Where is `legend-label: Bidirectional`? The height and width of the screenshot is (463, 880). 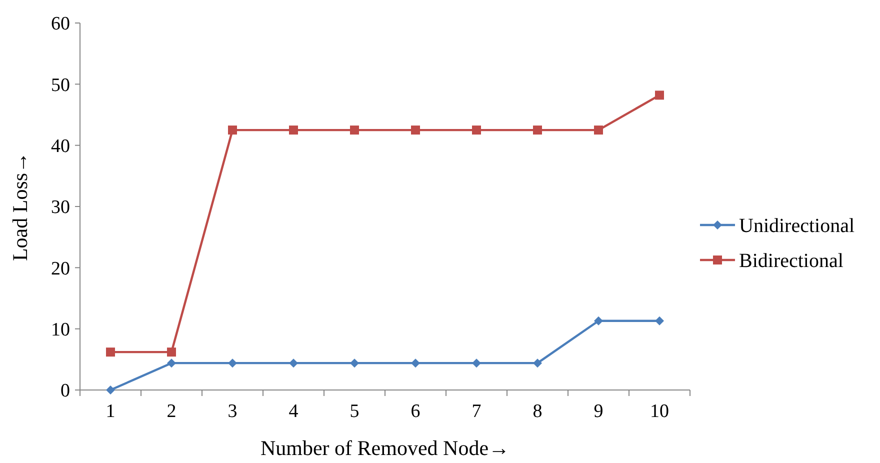 legend-label: Bidirectional is located at coordinates (791, 261).